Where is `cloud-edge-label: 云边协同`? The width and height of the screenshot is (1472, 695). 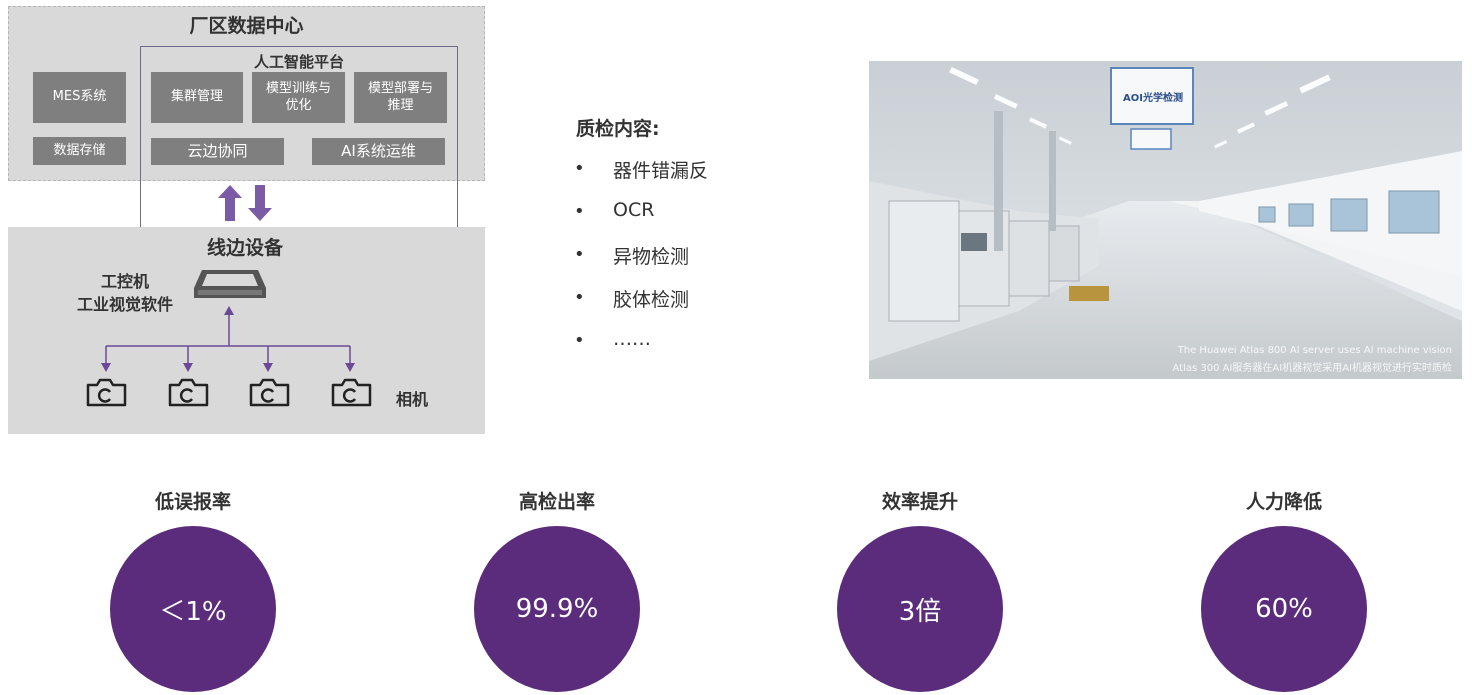 cloud-edge-label: 云边协同 is located at coordinates (217, 151).